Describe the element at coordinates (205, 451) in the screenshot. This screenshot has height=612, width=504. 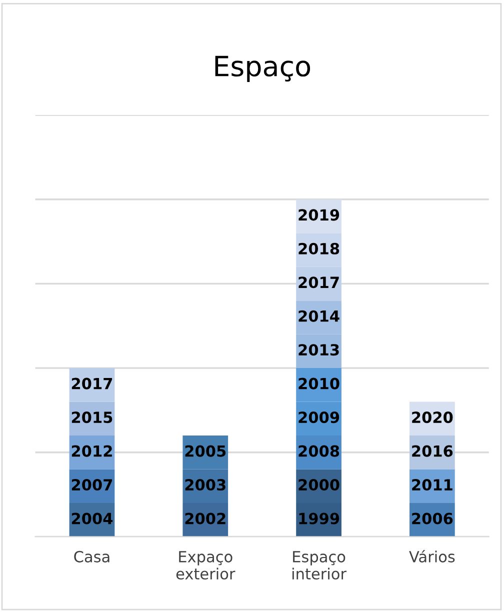
I see `annotation: 2005` at that location.